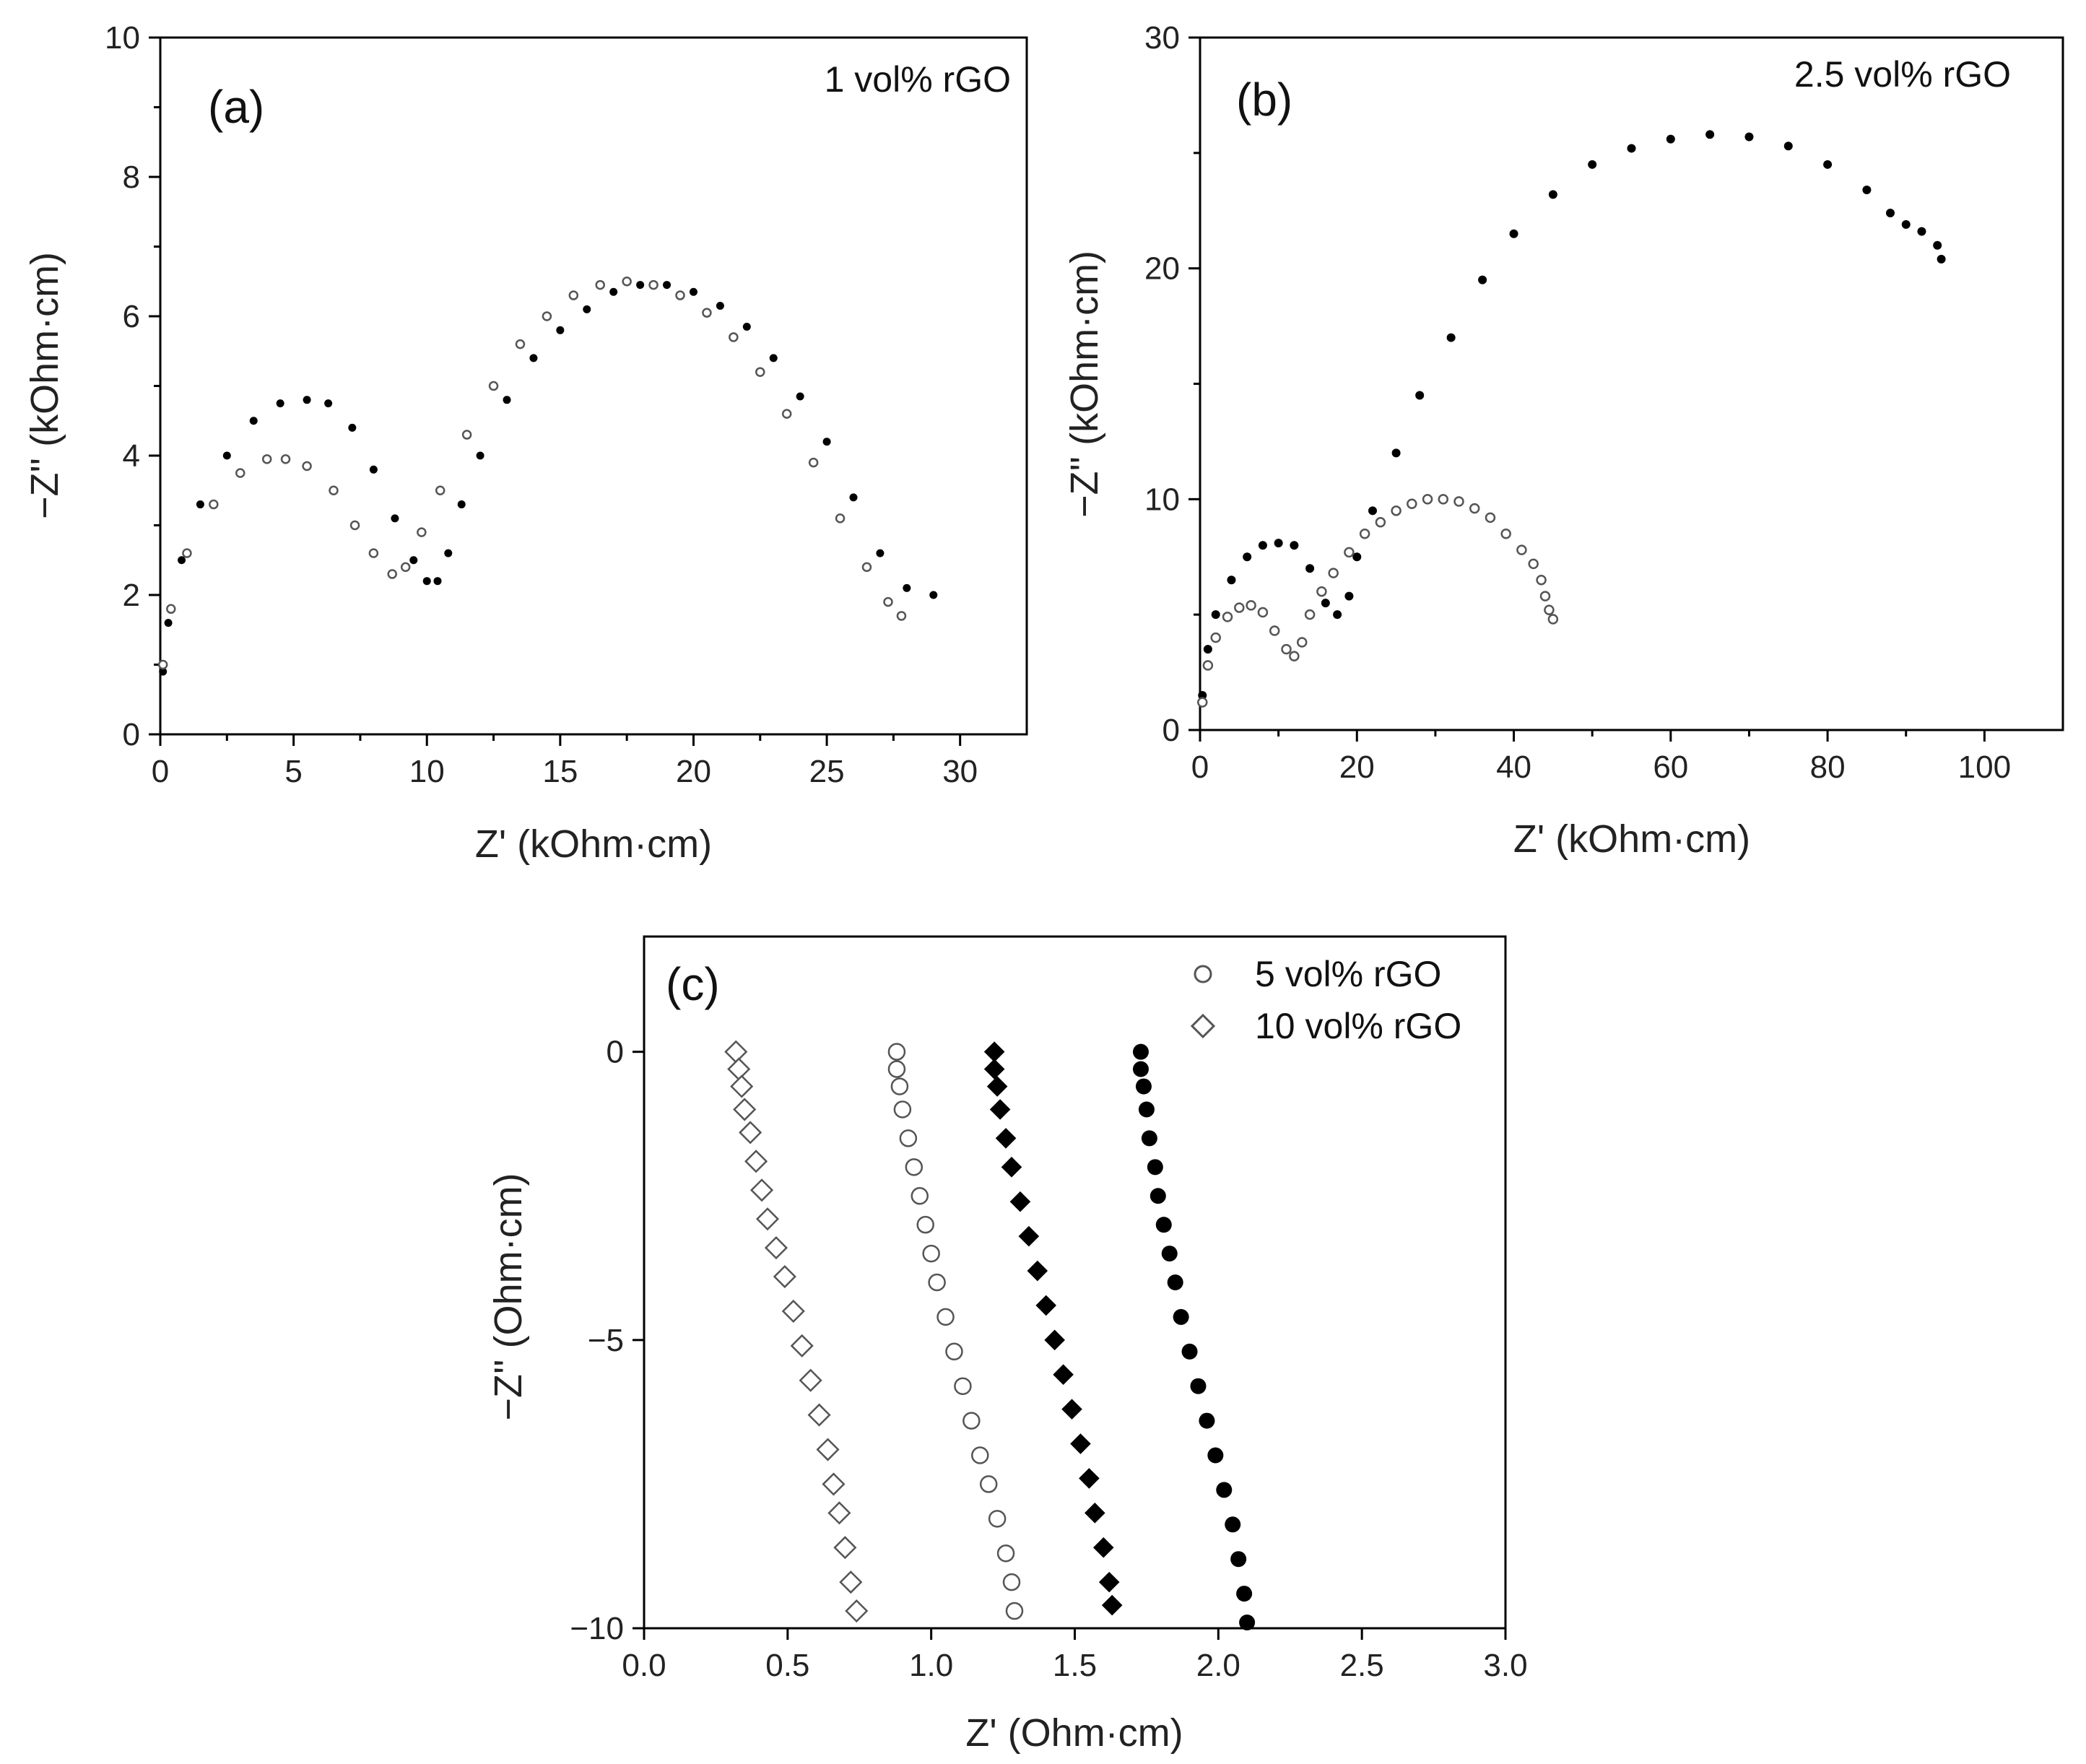 The height and width of the screenshot is (1764, 2086). I want to click on x-tick-label: 20, so click(1357, 767).